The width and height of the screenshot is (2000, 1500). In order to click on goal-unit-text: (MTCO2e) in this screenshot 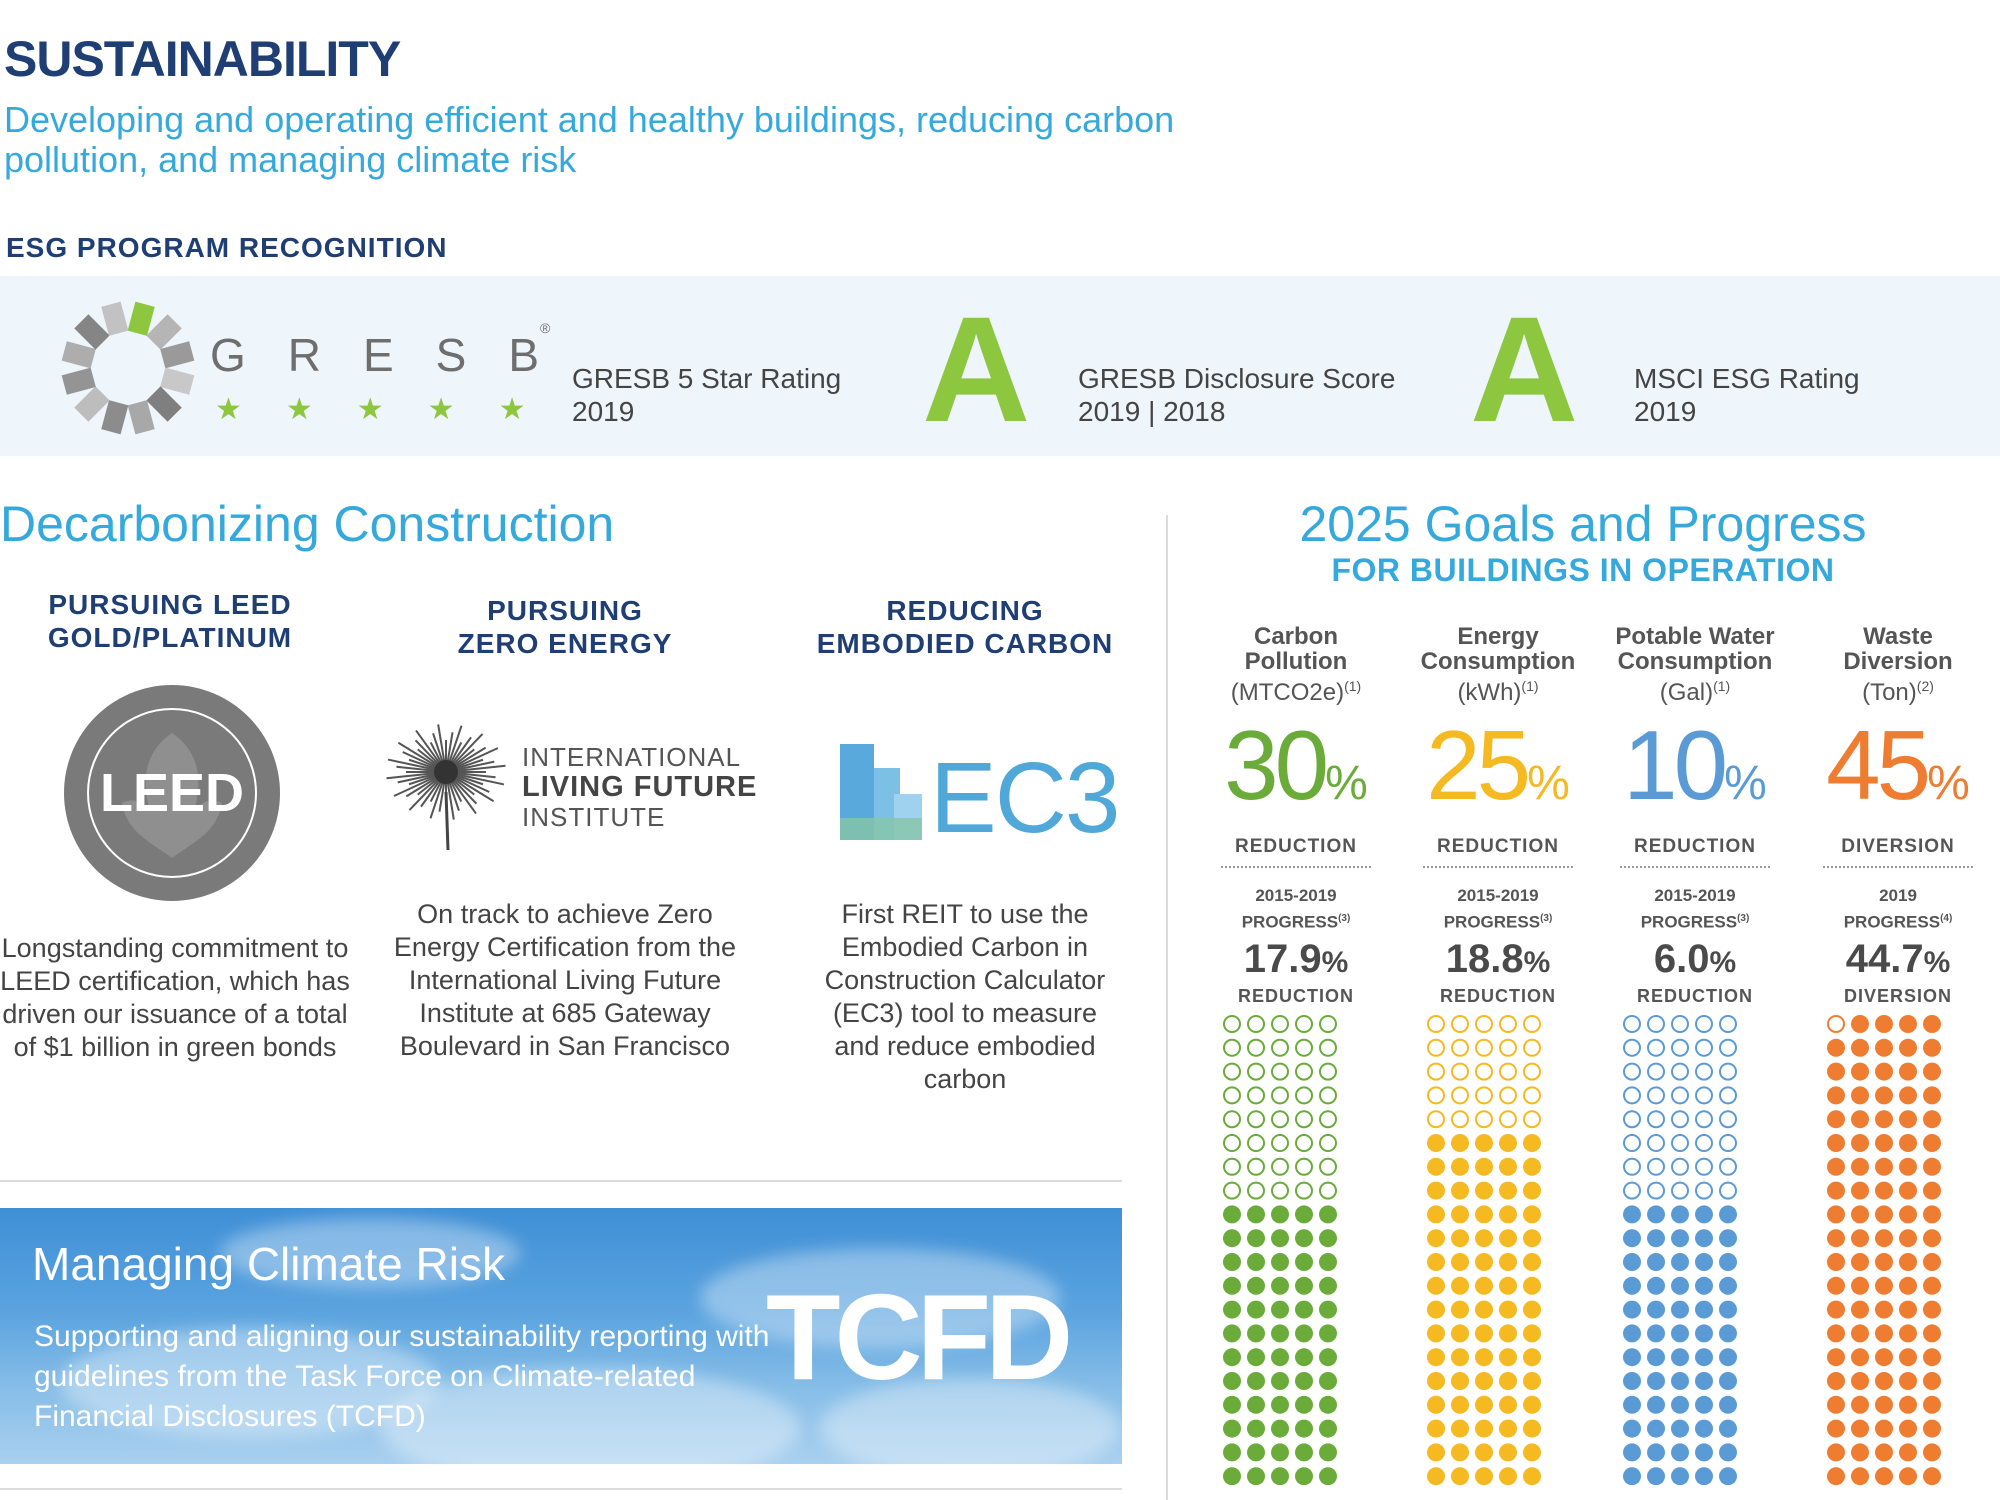, I will do `click(1287, 692)`.